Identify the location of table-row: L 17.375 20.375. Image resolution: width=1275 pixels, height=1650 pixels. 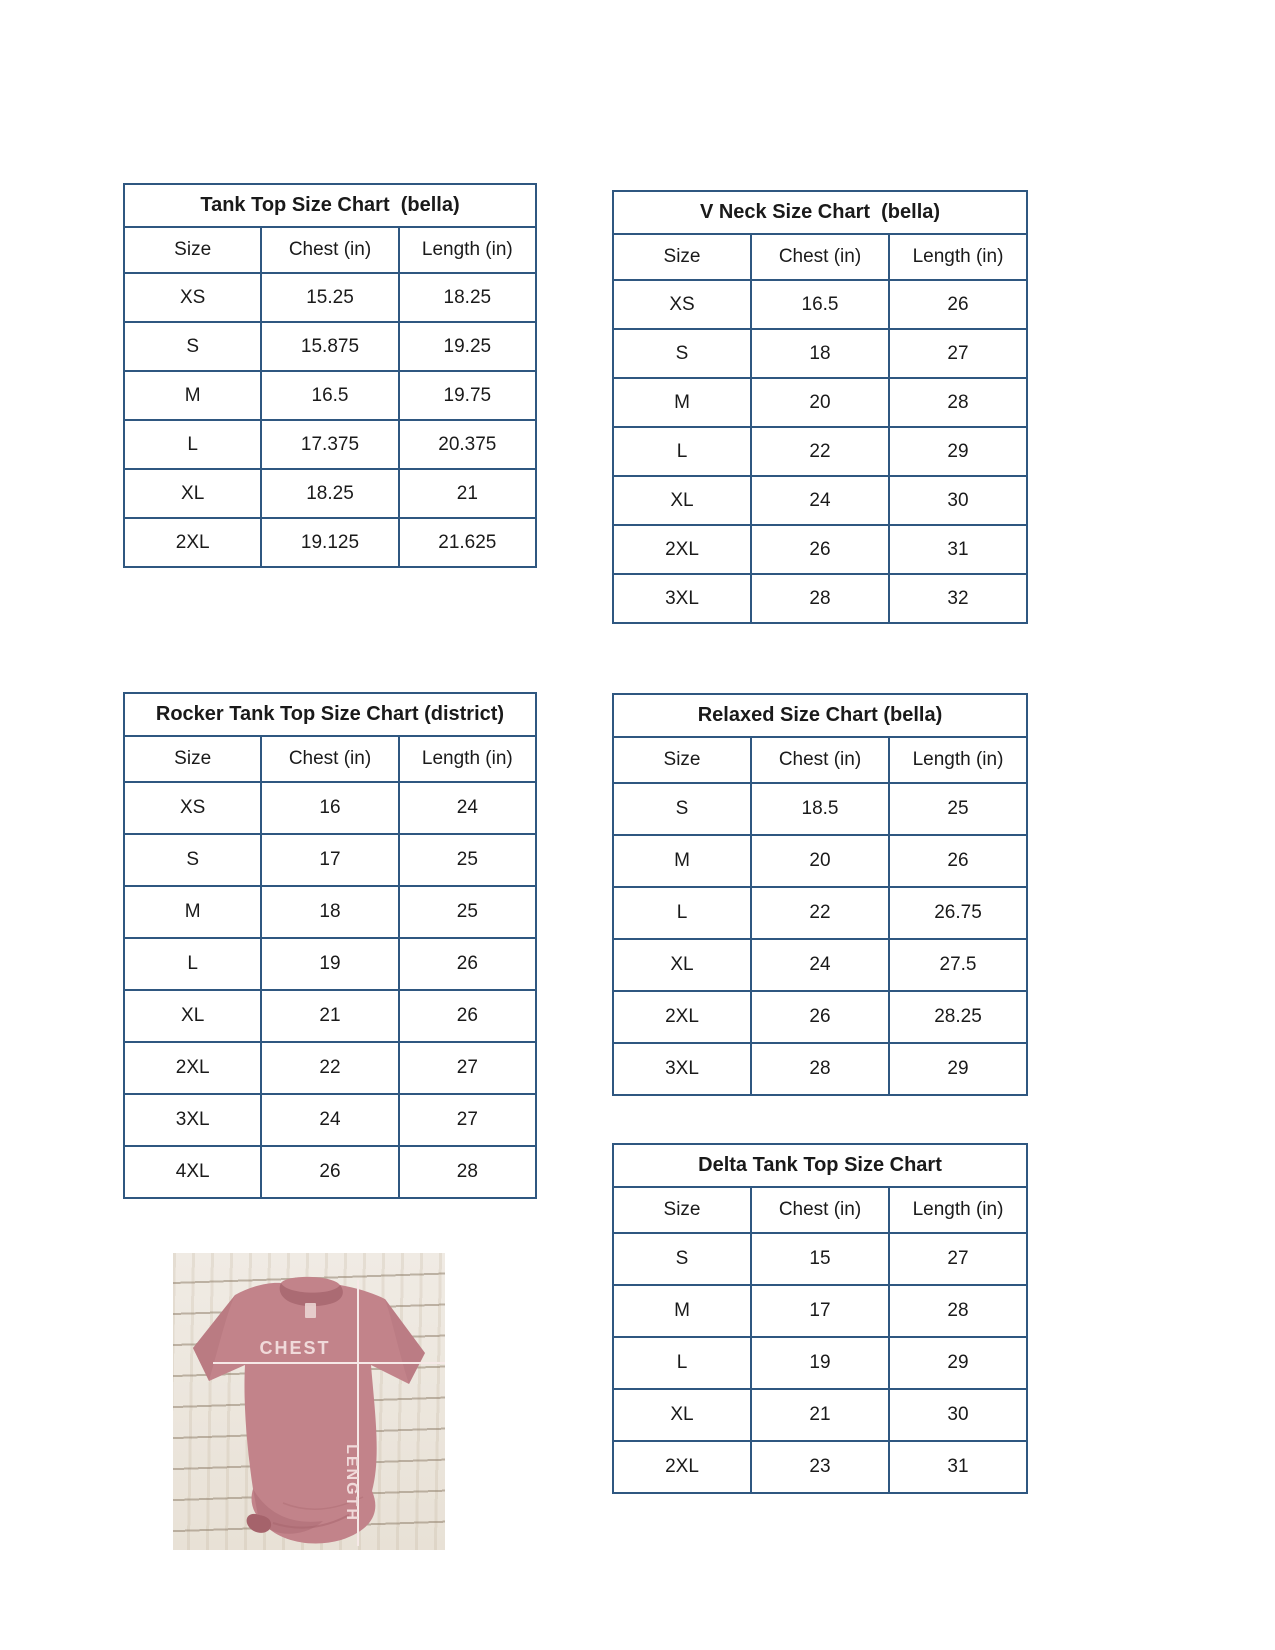
(330, 444).